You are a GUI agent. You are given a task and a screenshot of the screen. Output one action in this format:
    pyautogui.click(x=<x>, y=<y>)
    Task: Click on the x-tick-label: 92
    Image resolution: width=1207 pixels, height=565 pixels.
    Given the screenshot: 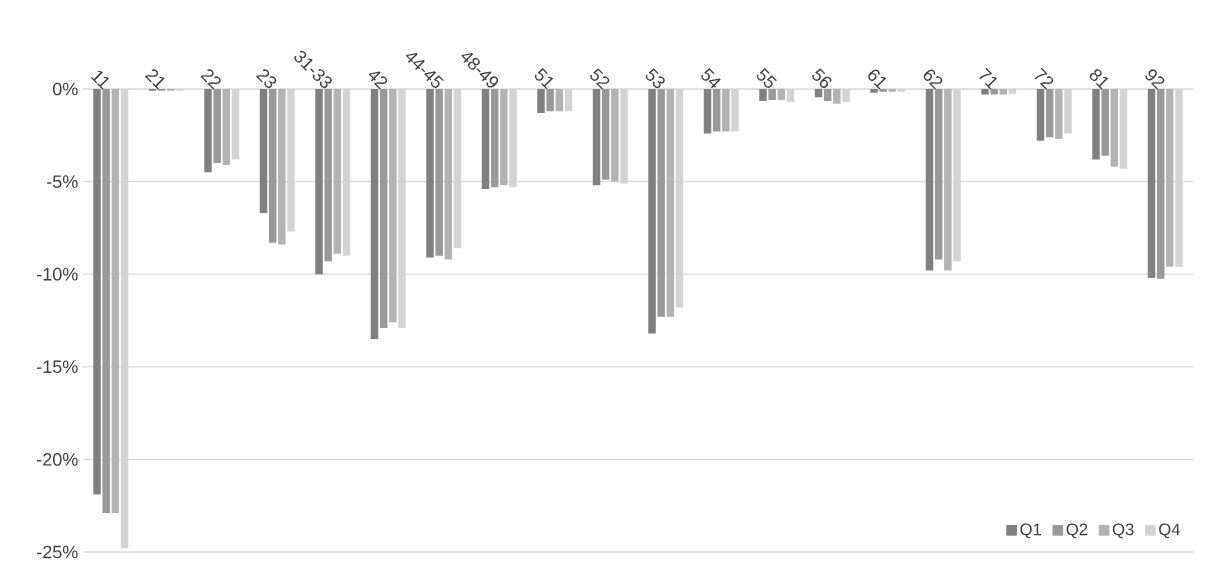 What is the action you would take?
    pyautogui.click(x=1155, y=79)
    